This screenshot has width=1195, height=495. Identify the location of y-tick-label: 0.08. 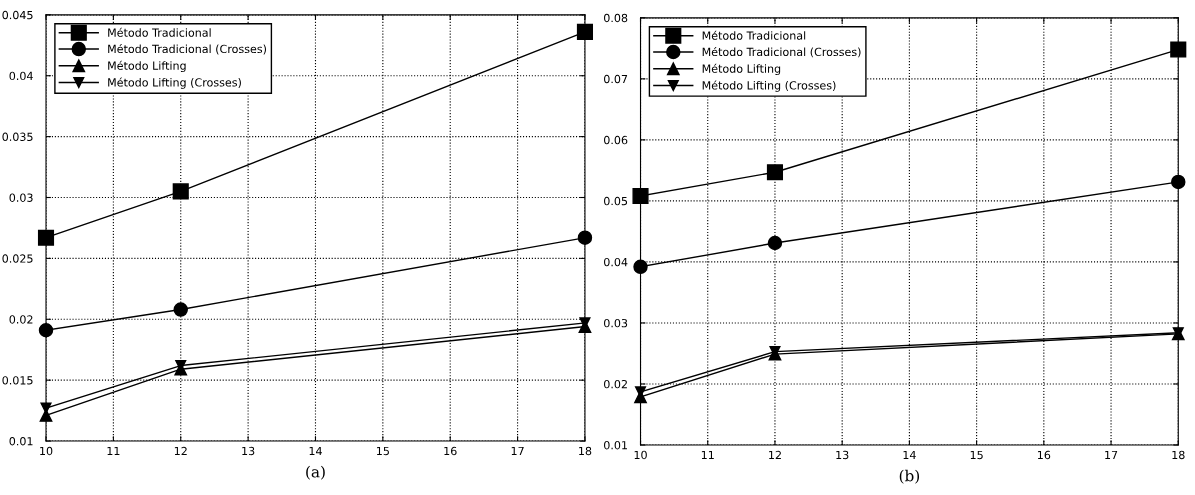
(616, 18).